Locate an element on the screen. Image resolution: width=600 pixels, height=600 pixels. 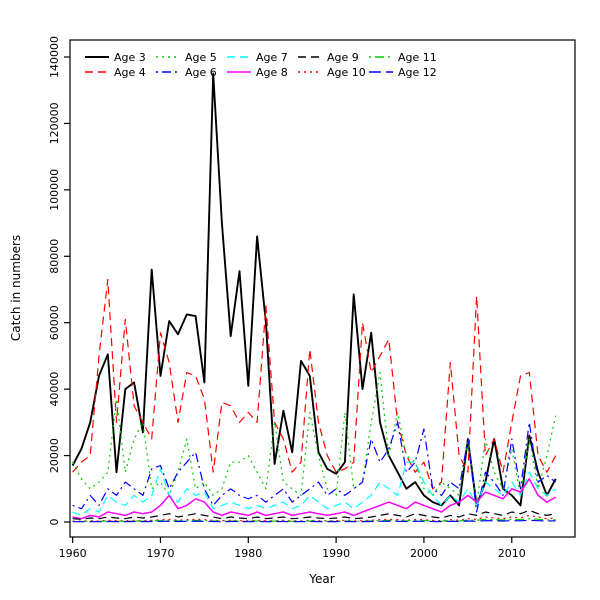
y-tick-label: 140000 is located at coordinates (54, 57).